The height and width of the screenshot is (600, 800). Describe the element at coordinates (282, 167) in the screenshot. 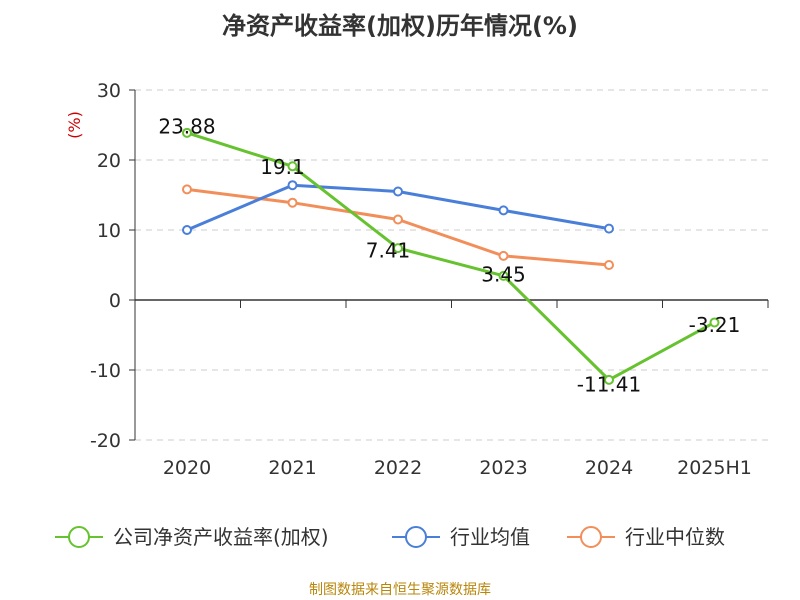

I see `data-label: 19.1` at that location.